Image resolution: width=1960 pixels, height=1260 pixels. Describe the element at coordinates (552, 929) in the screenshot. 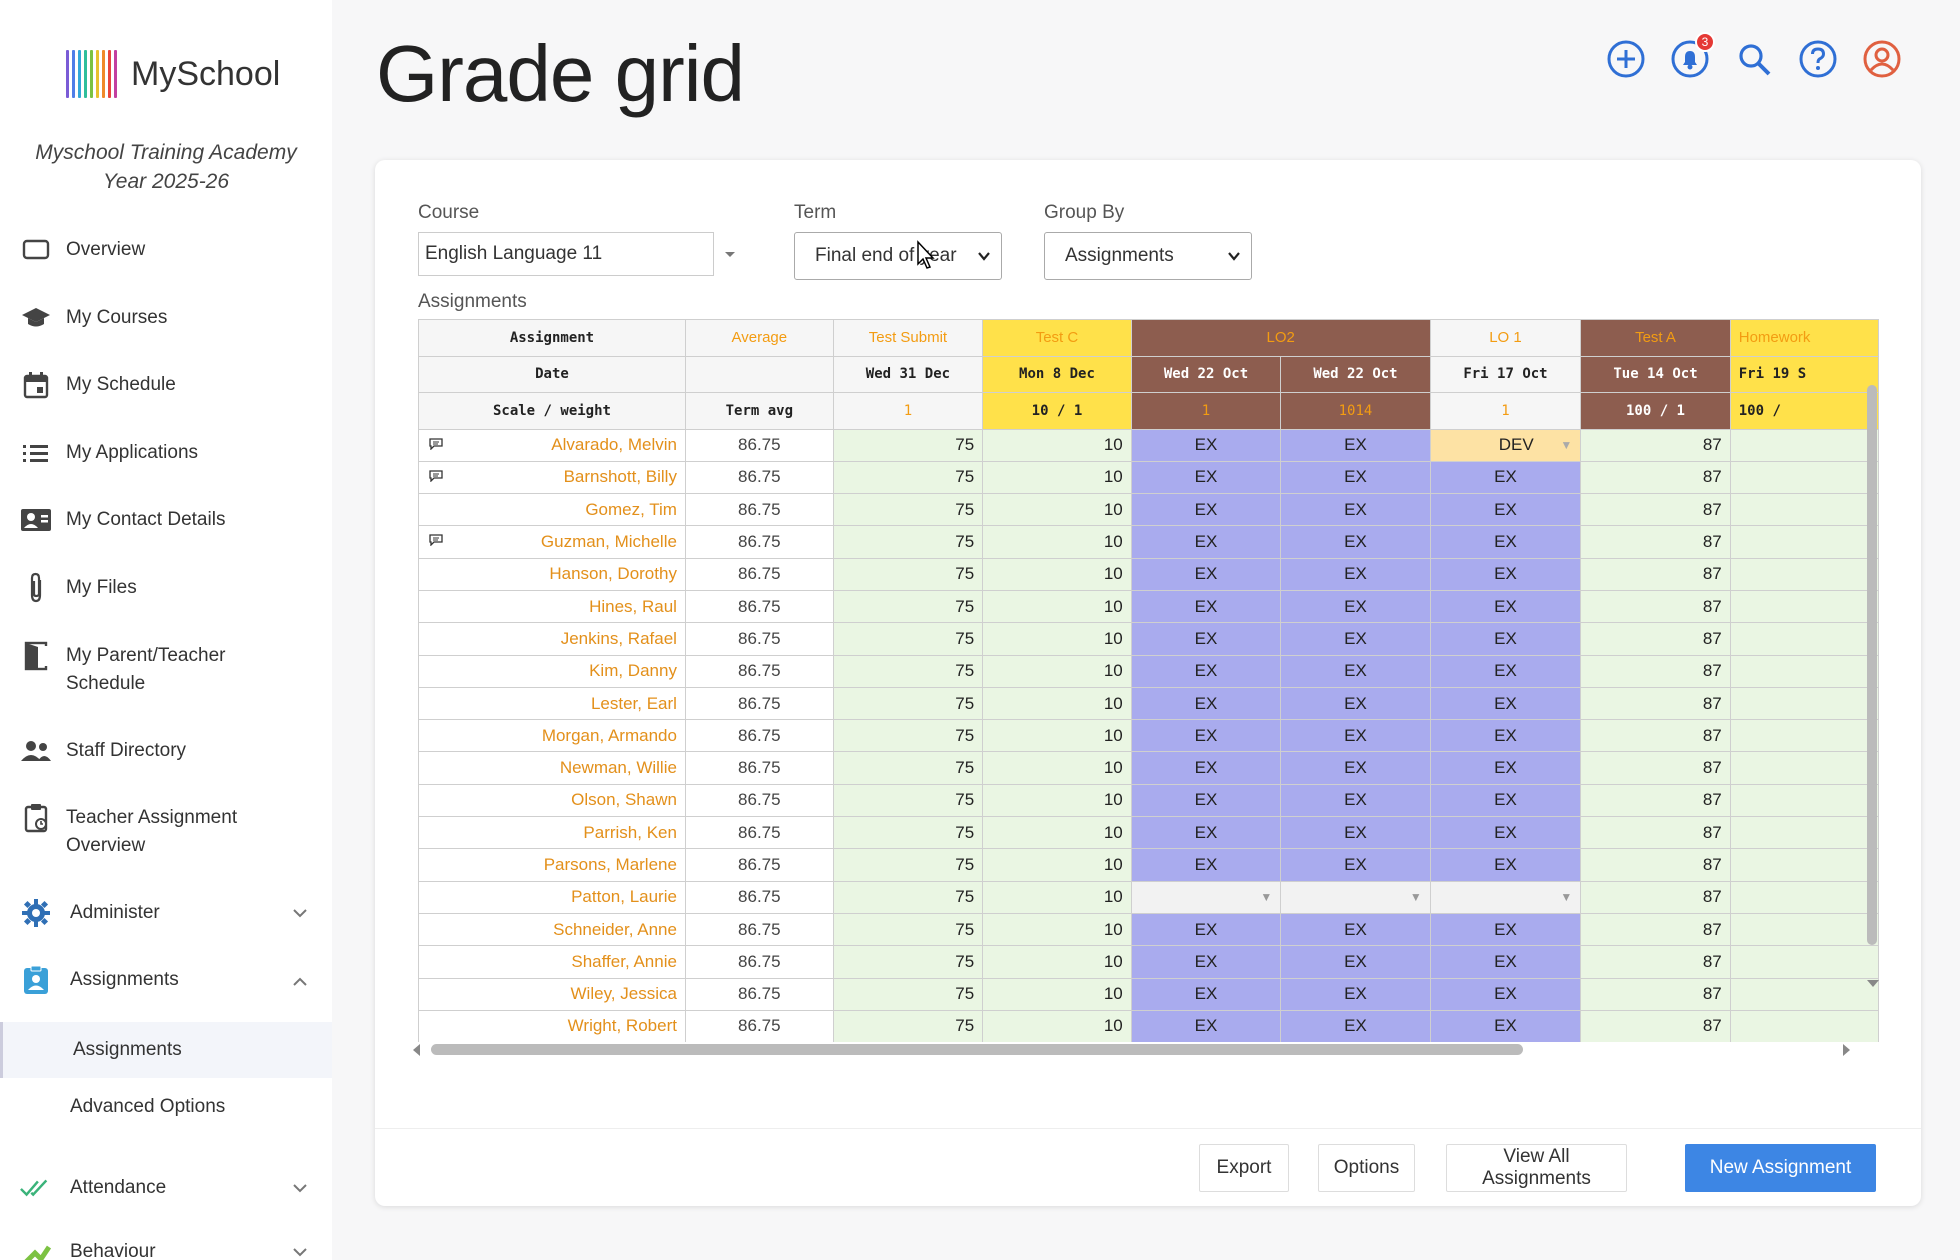

I see `student-name: Schneider, Anne` at that location.